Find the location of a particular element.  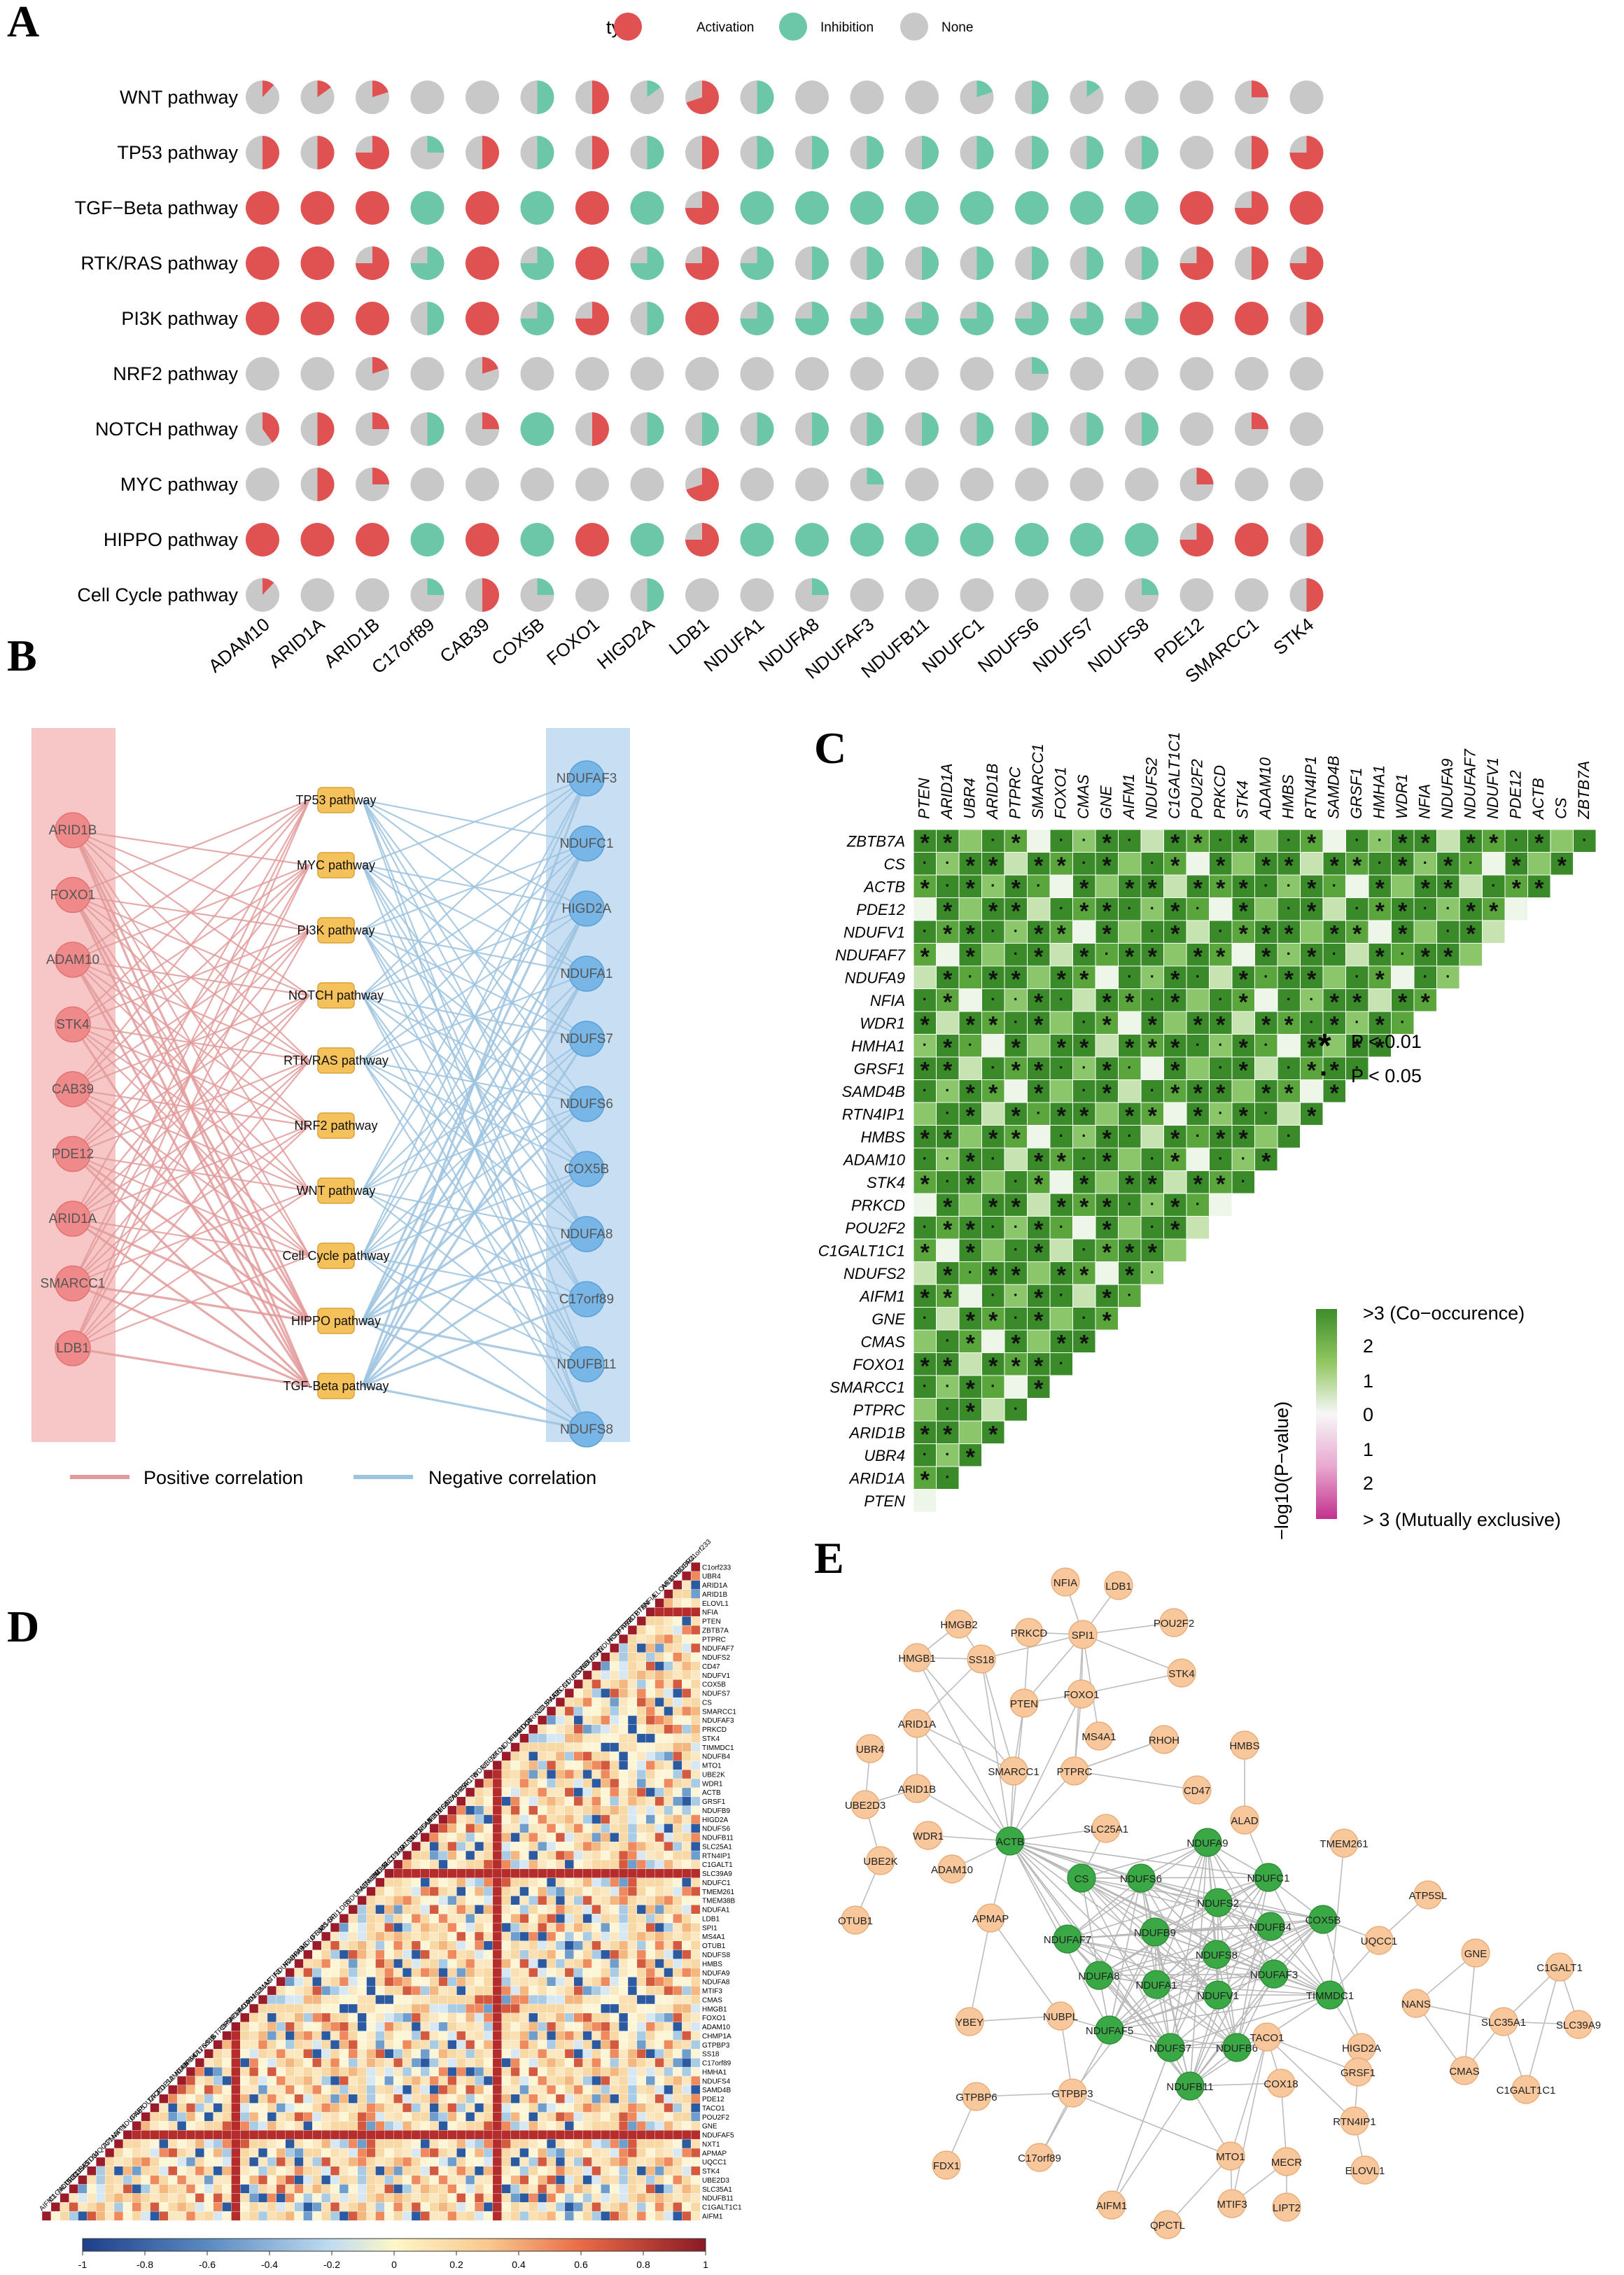

col-label: FOXO1 is located at coordinates (572, 642).